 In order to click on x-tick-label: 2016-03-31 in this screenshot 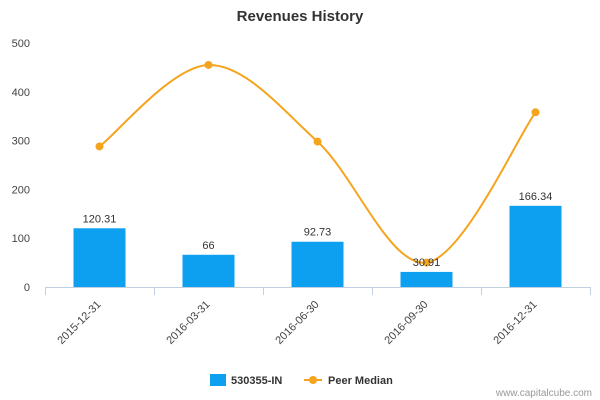, I will do `click(188, 323)`.